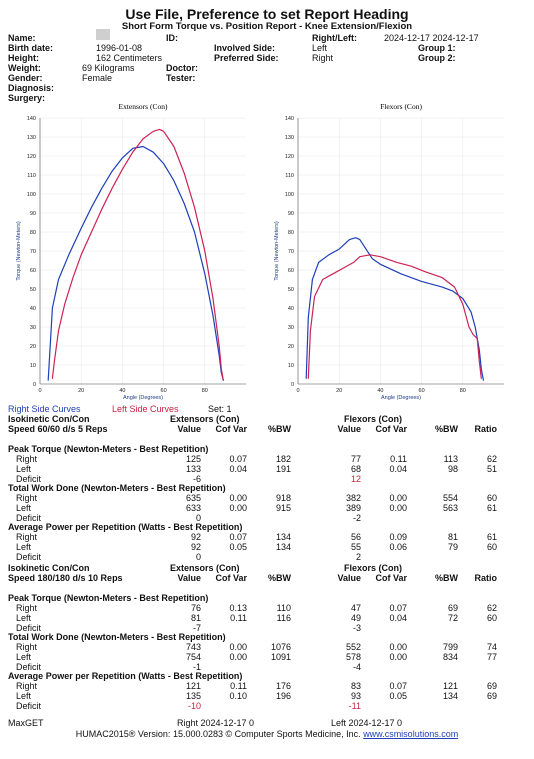 The height and width of the screenshot is (759, 534). I want to click on deficit-extensors: -10, so click(194, 706).